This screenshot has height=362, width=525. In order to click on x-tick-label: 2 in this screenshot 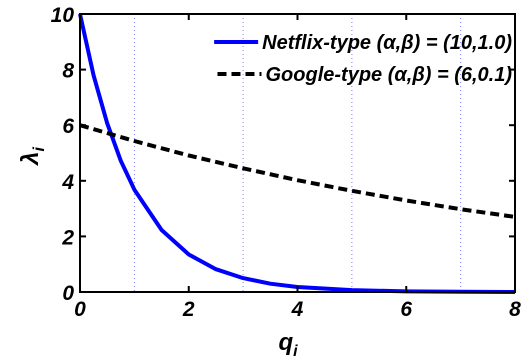, I will do `click(188, 309)`.